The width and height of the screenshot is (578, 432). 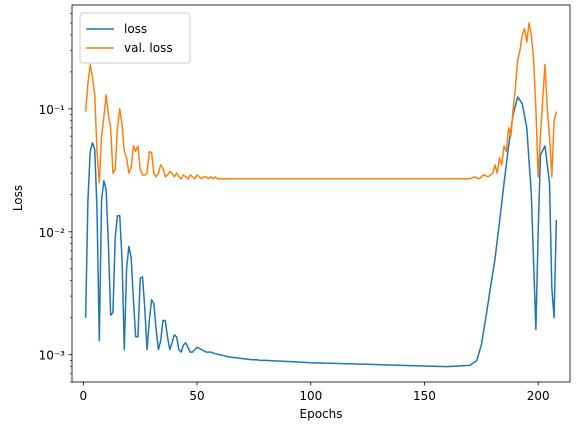 What do you see at coordinates (18, 198) in the screenshot?
I see `y-axis-label: Loss` at bounding box center [18, 198].